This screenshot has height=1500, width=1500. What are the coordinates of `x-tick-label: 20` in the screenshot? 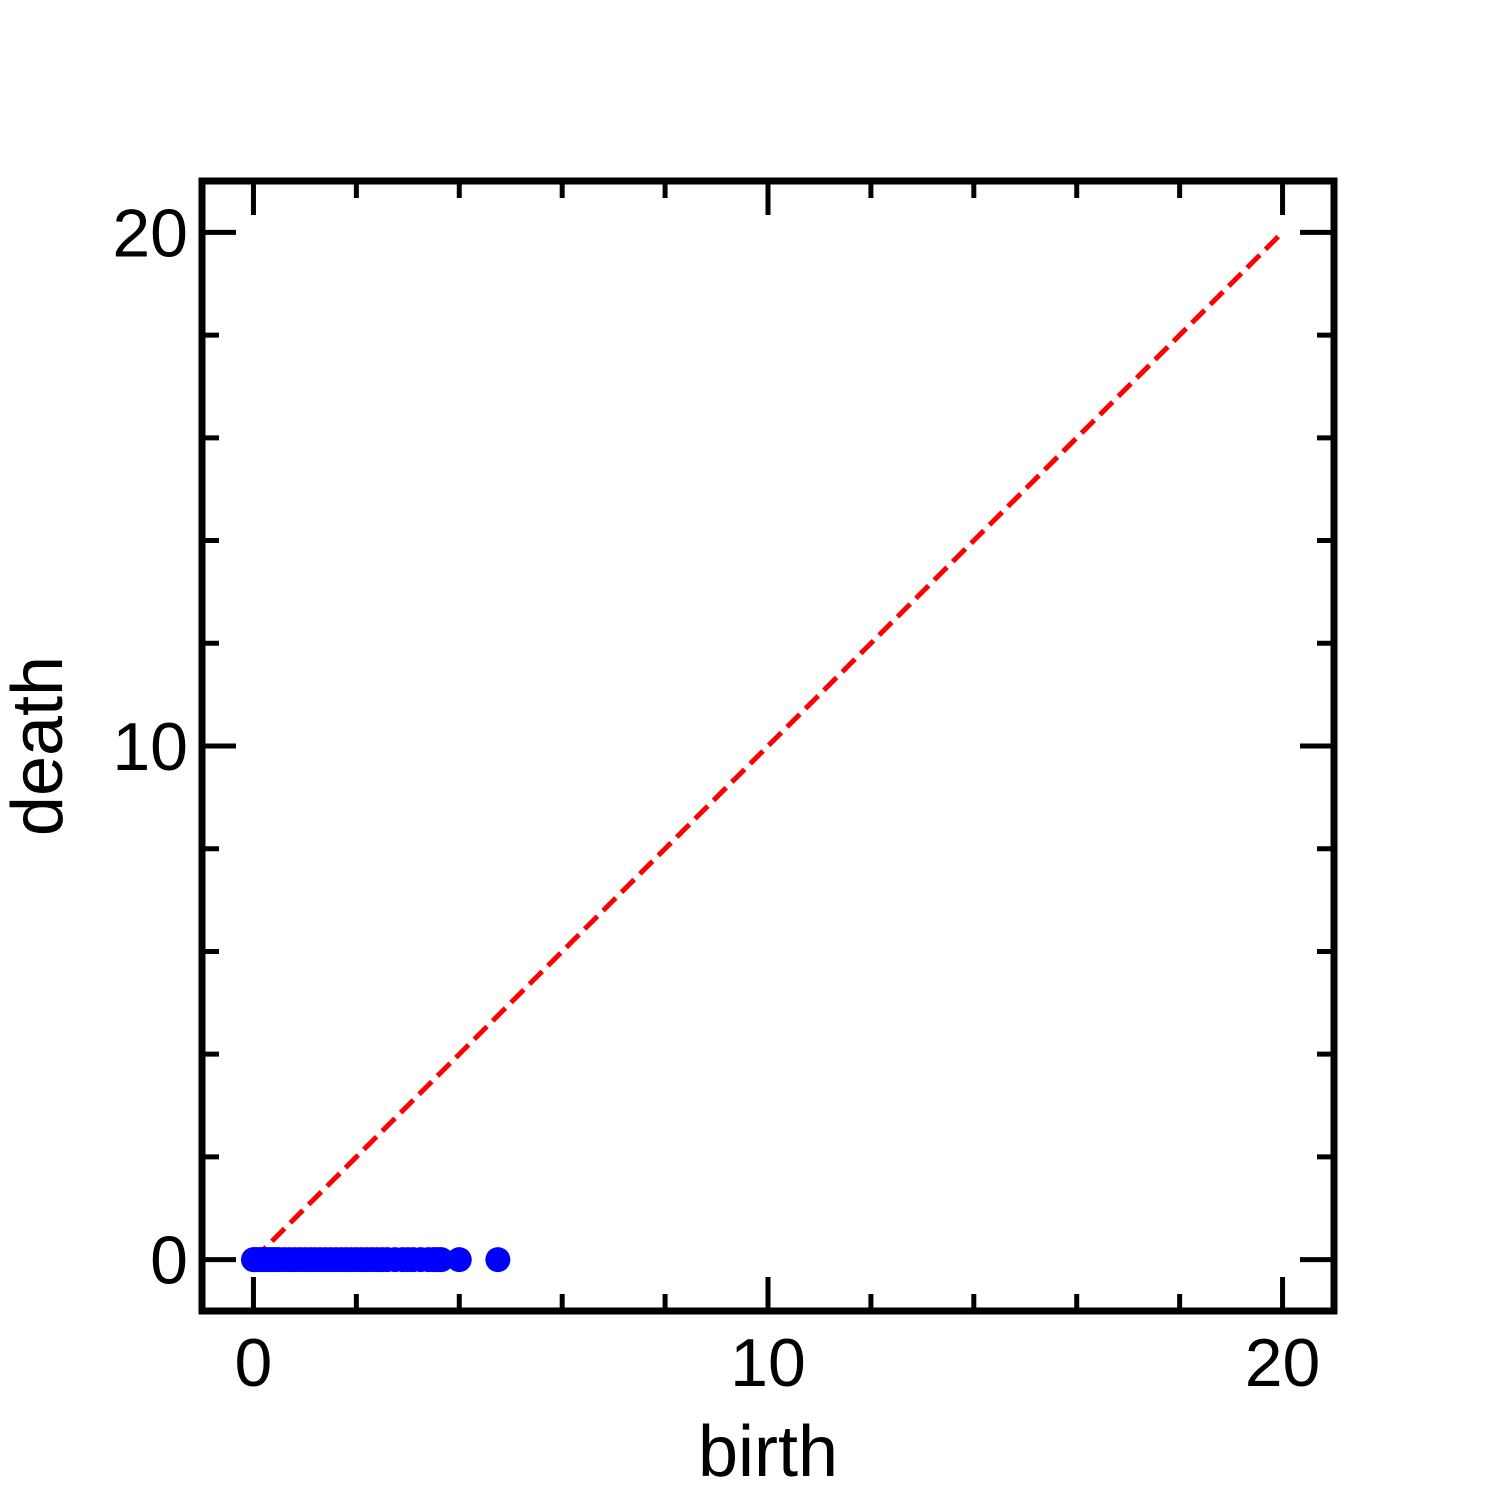 It's located at (1283, 1363).